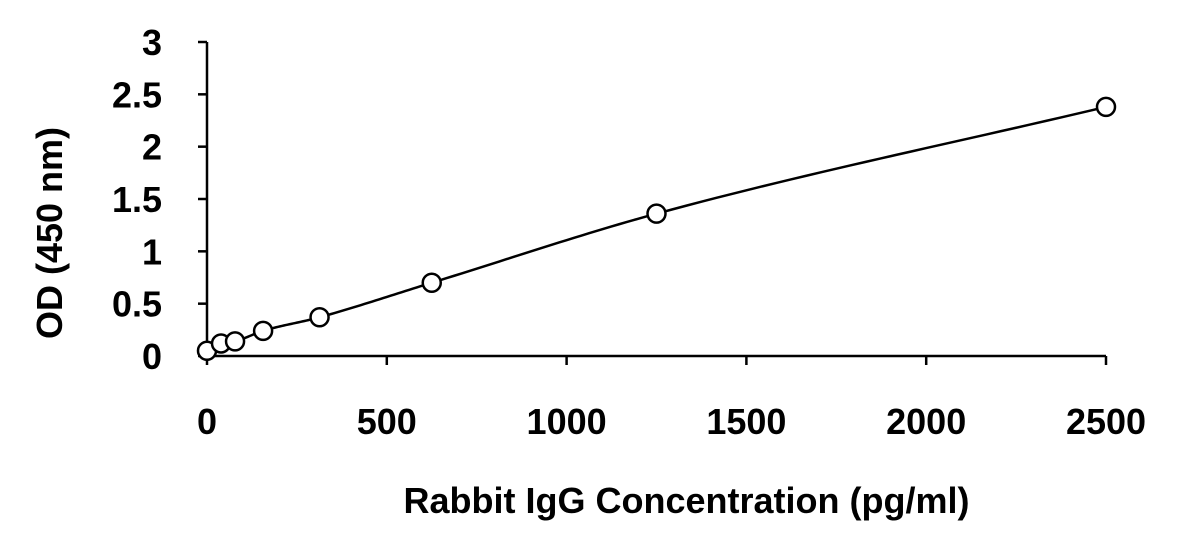 This screenshot has width=1183, height=558. Describe the element at coordinates (207, 421) in the screenshot. I see `x-tick-label: 0` at that location.